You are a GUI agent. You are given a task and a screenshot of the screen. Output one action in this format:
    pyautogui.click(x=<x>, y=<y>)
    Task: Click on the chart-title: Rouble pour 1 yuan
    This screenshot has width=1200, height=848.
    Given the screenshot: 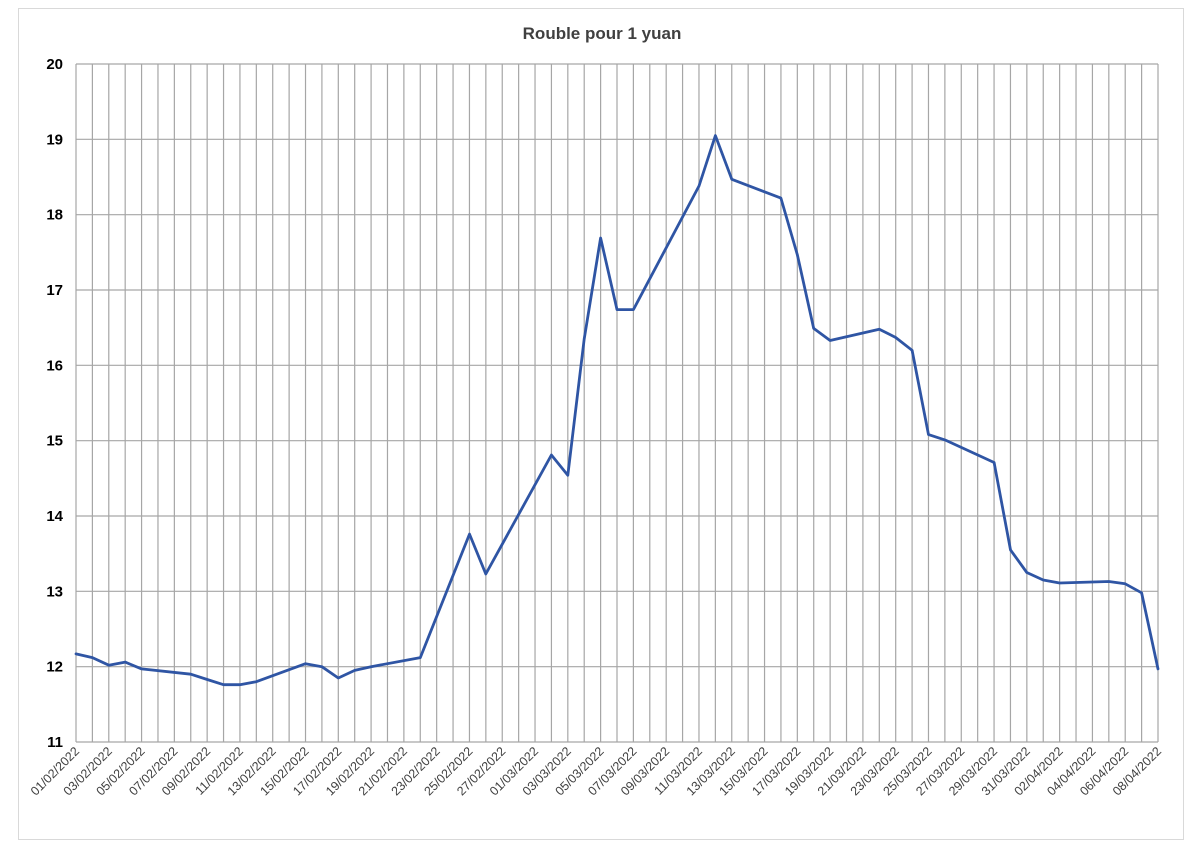 What is the action you would take?
    pyautogui.click(x=602, y=33)
    